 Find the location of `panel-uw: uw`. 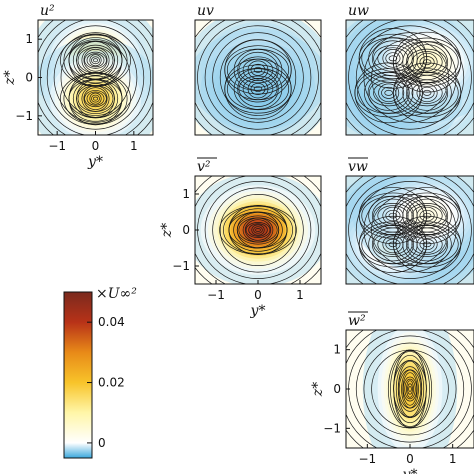

panel-uw: uw is located at coordinates (409, 69).